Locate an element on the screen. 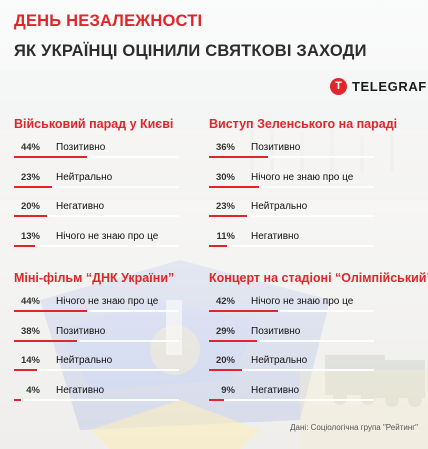 This screenshot has width=428, height=449. chart-title: Виступ Зеленського на параді is located at coordinates (303, 124).